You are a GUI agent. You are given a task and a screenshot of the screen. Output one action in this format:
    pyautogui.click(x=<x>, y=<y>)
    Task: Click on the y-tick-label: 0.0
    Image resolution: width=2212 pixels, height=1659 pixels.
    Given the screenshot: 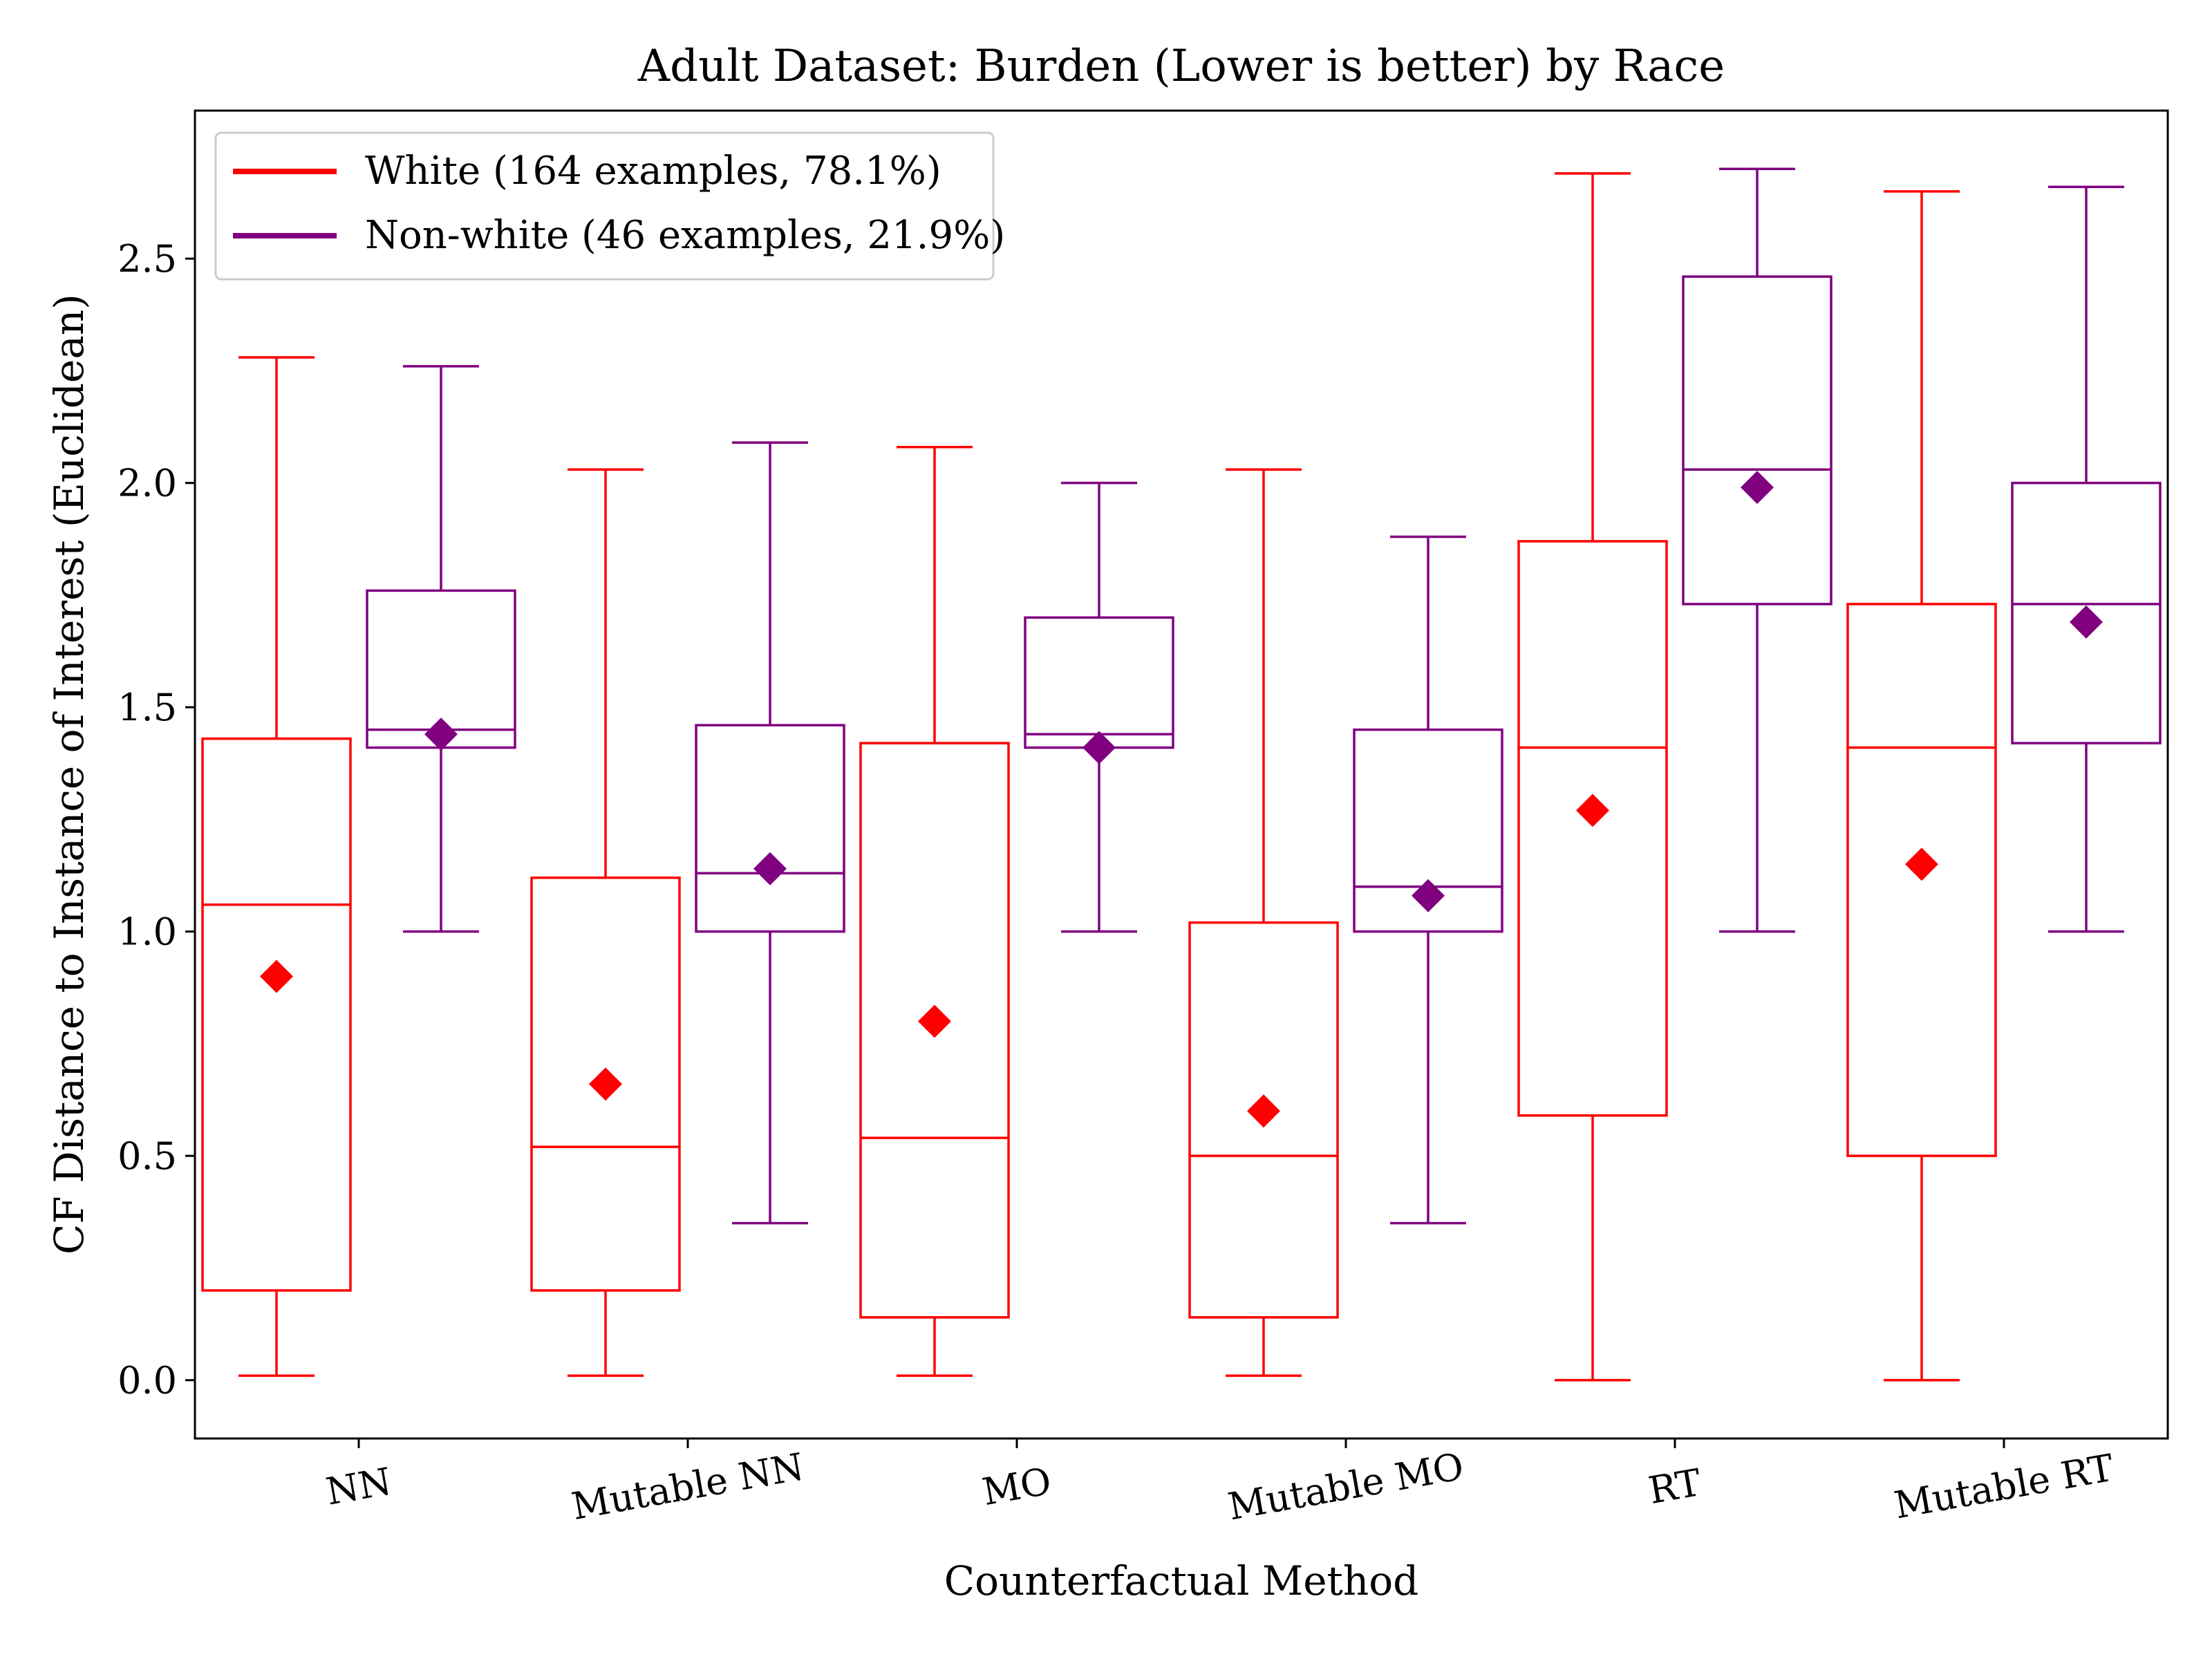 What is the action you would take?
    pyautogui.click(x=147, y=1381)
    